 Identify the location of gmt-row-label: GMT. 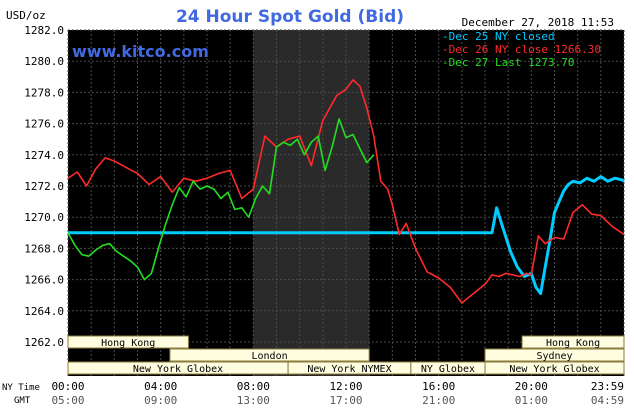
(22, 401).